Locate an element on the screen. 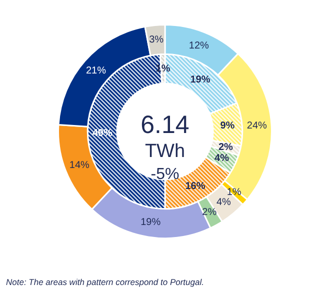 This screenshot has height=300, width=310. data-label: 21% is located at coordinates (96, 70).